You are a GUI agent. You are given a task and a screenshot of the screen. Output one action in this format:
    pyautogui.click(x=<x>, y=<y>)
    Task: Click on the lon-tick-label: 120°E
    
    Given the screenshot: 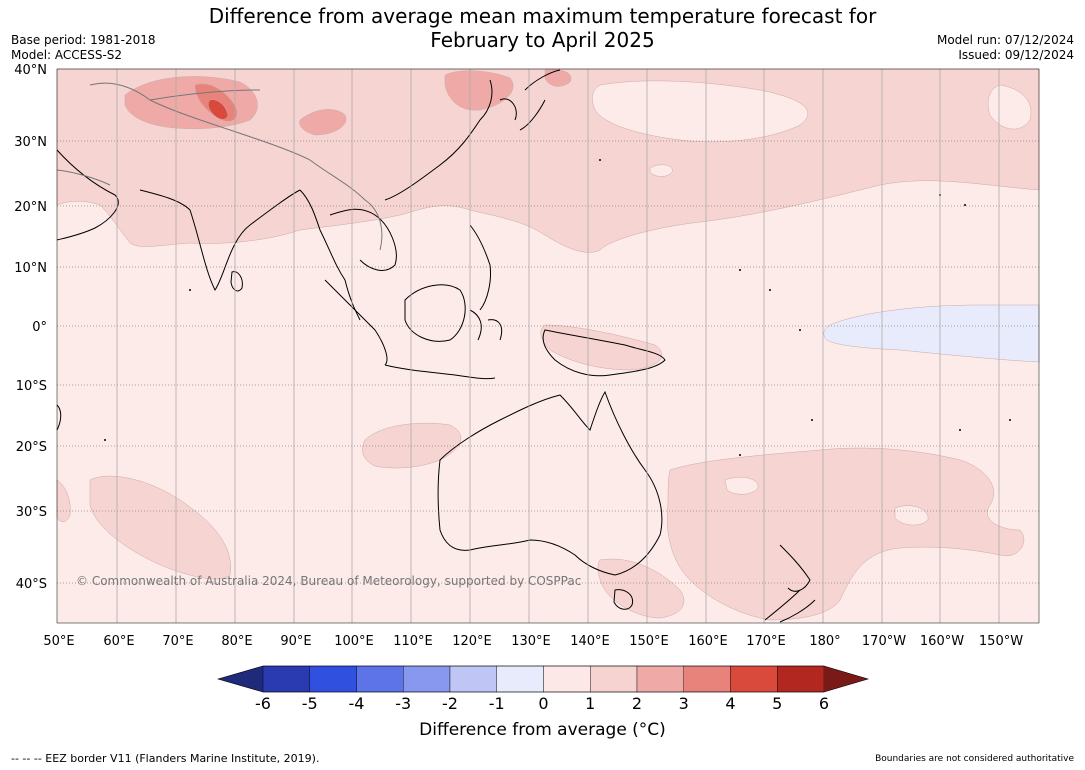 What is the action you would take?
    pyautogui.click(x=472, y=641)
    